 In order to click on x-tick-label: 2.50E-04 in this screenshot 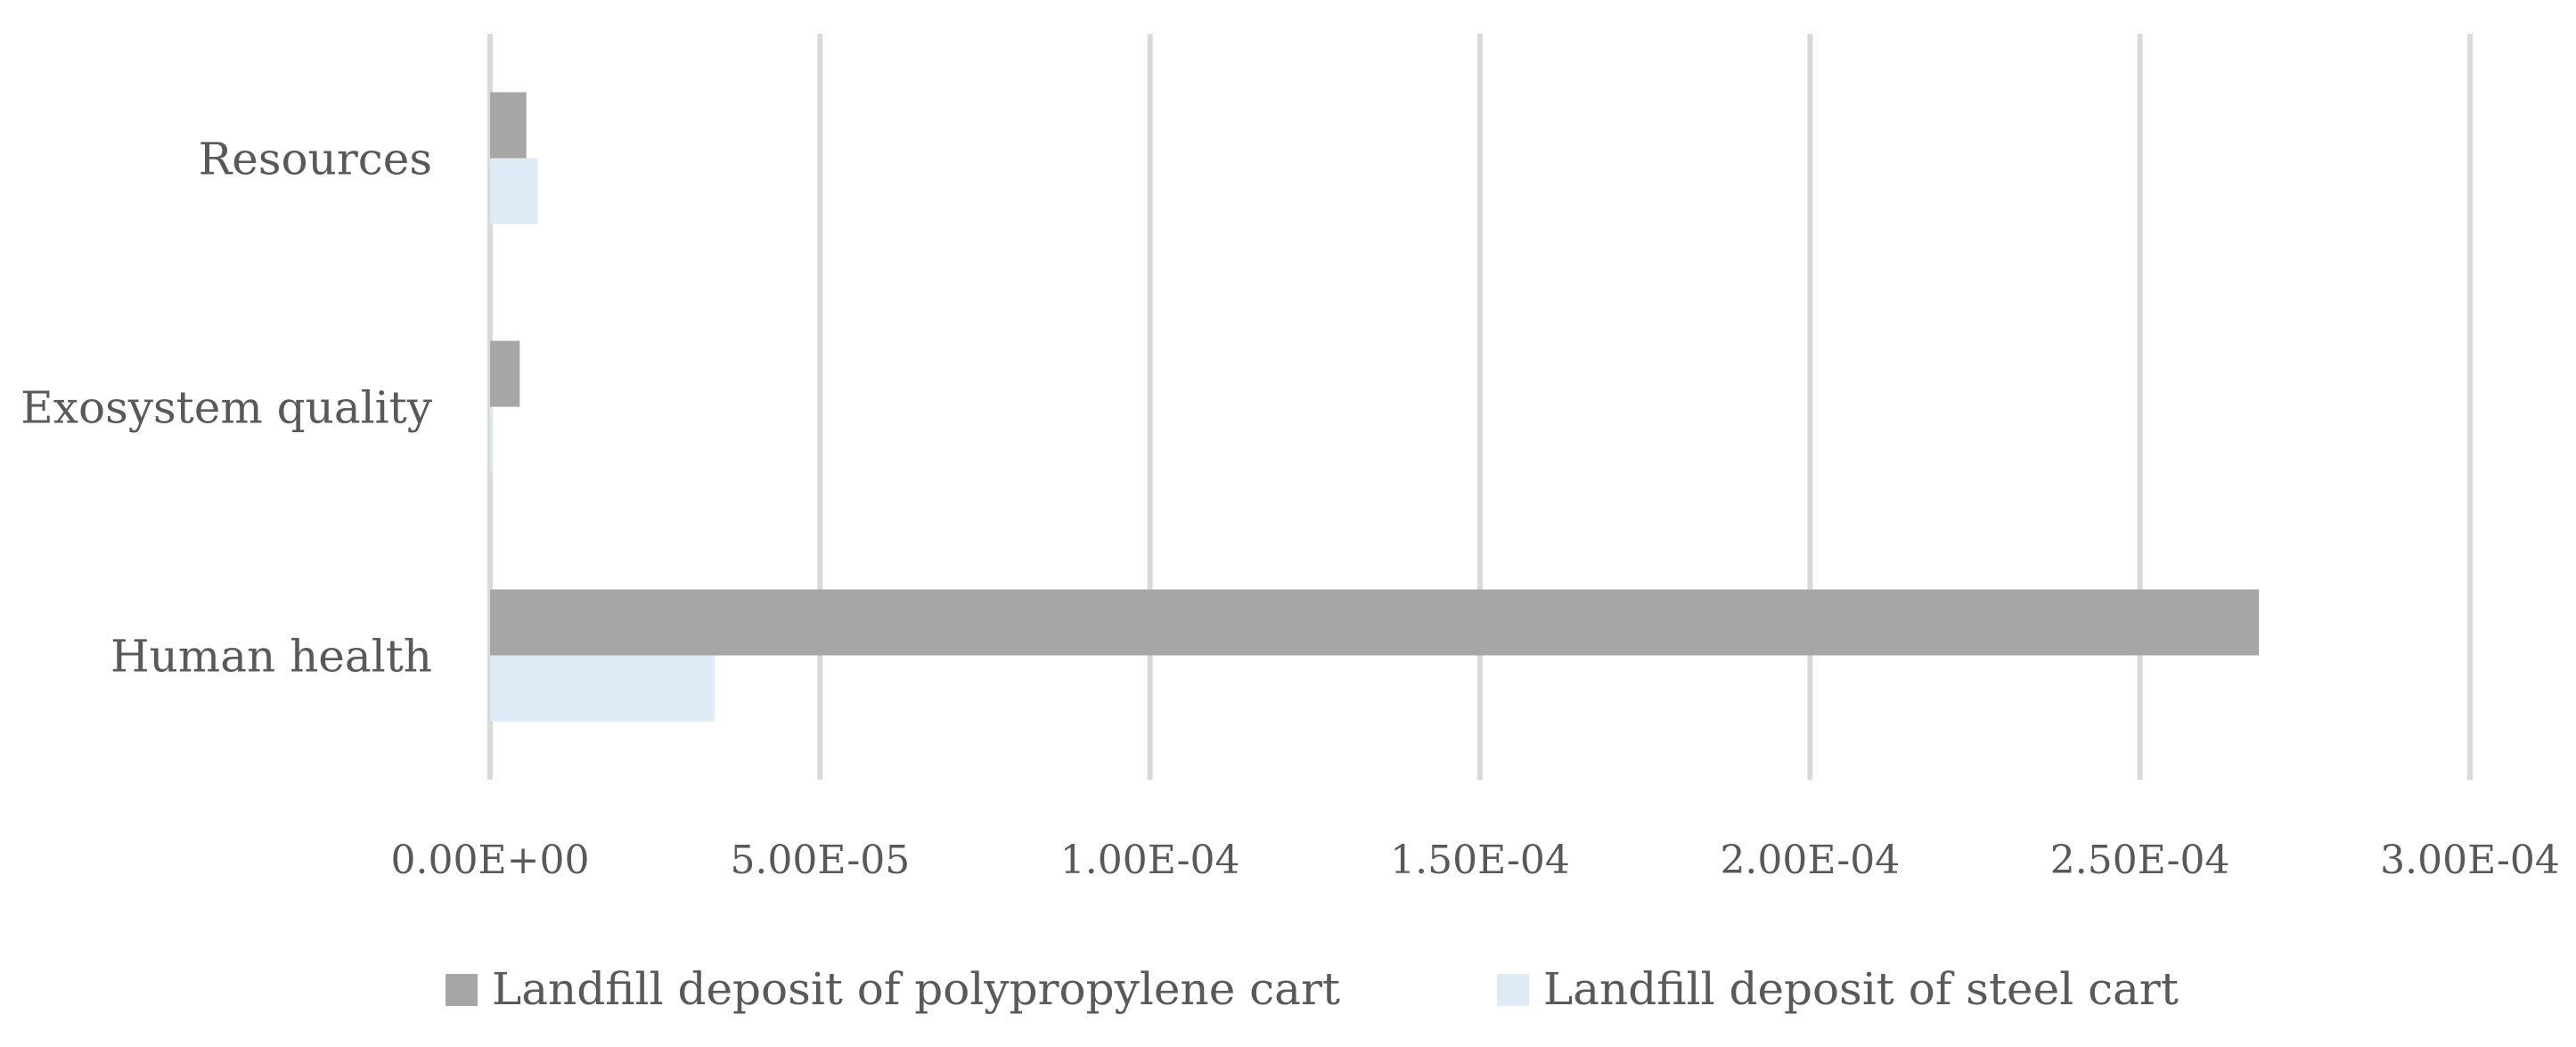, I will do `click(2140, 861)`.